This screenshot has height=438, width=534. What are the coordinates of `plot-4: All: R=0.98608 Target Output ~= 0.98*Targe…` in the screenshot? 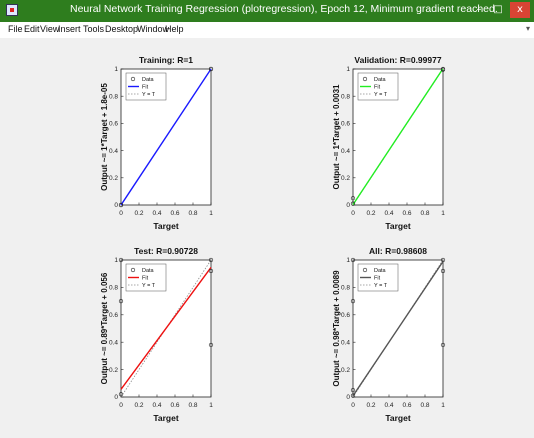 It's located at (388, 334).